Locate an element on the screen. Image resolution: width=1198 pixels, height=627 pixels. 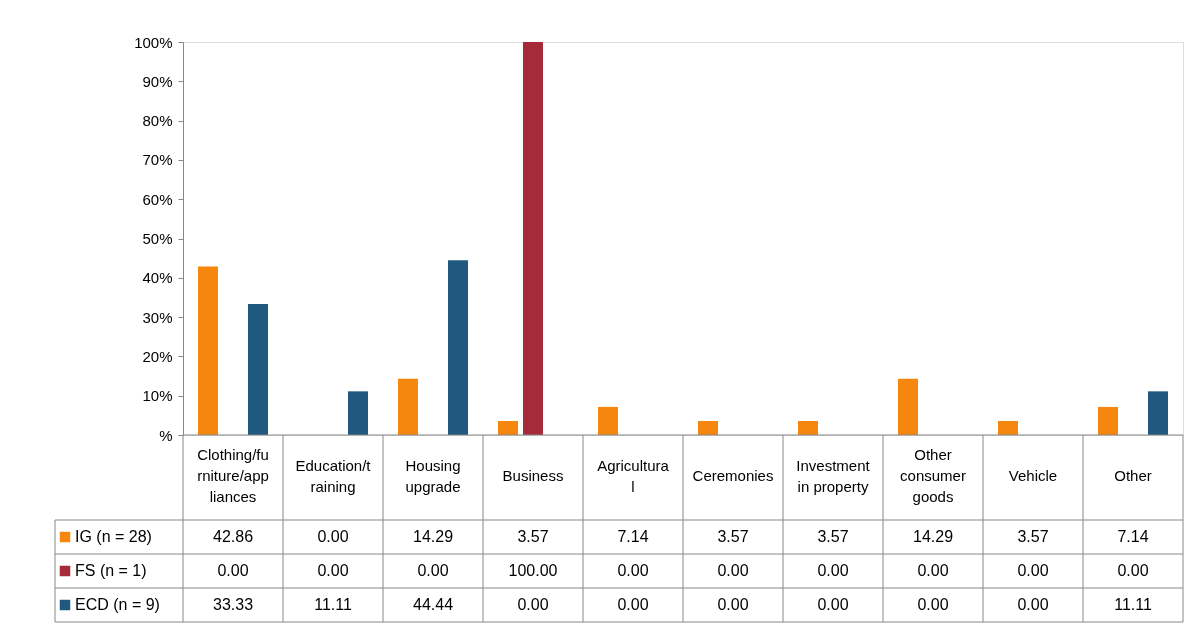
x-tick-label: Education/training is located at coordinates (333, 475).